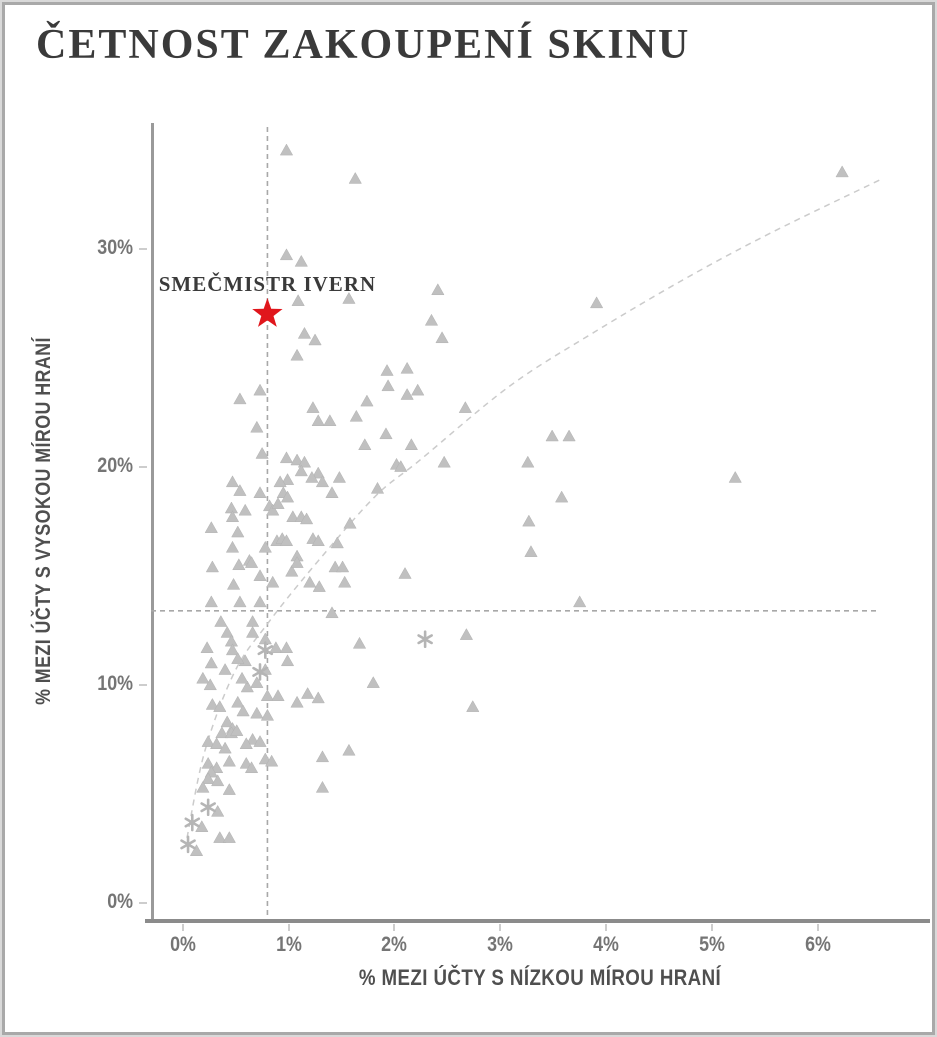  I want to click on y-tick-label: 0%, so click(120, 902).